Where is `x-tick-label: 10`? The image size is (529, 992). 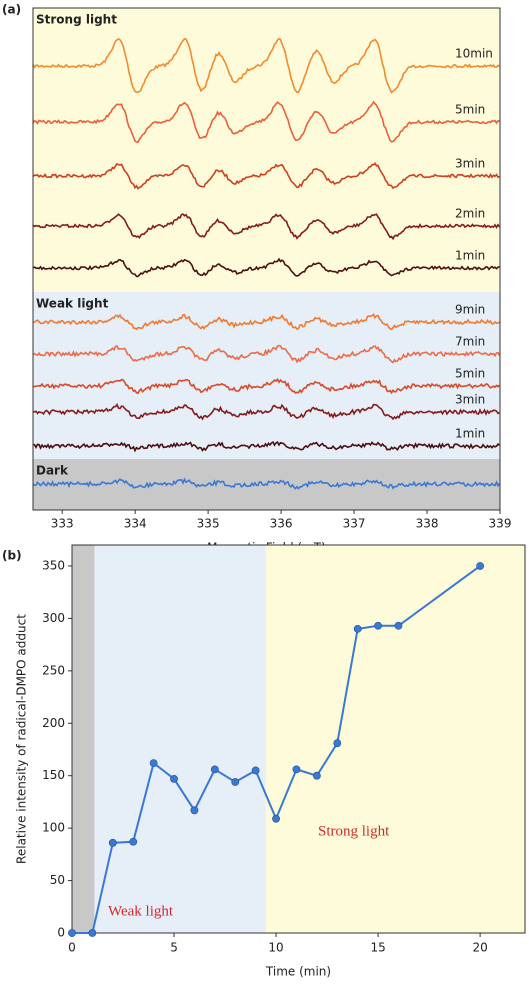 x-tick-label: 10 is located at coordinates (275, 948).